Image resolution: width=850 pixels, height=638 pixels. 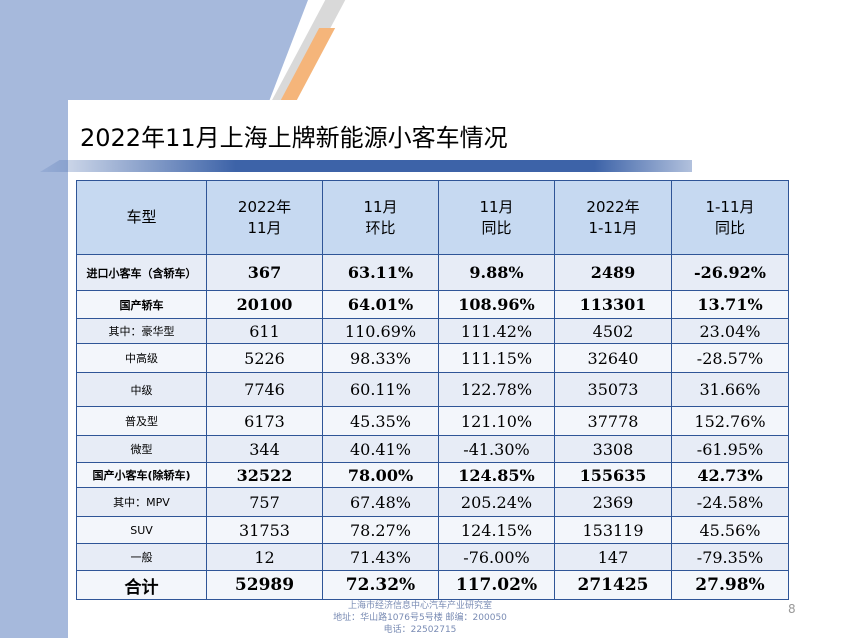 I want to click on value-cell: 6173, so click(x=264, y=421).